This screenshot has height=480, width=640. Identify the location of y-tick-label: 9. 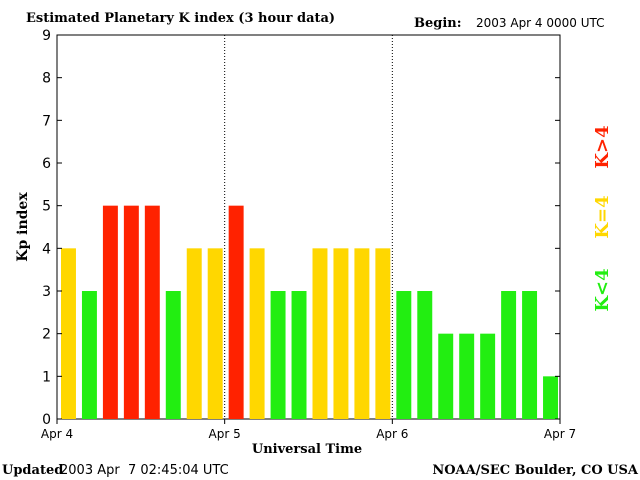
(46, 36).